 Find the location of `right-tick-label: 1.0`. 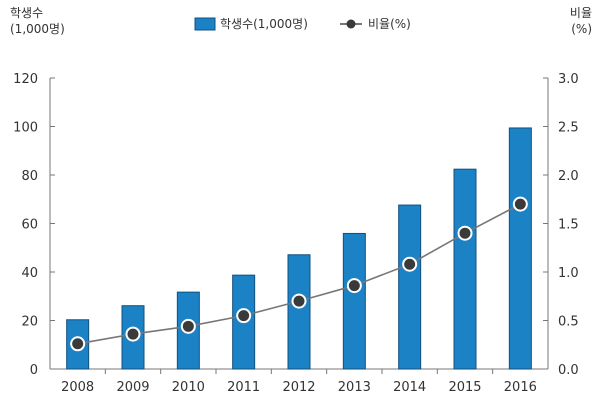

right-tick-label: 1.0 is located at coordinates (568, 273).